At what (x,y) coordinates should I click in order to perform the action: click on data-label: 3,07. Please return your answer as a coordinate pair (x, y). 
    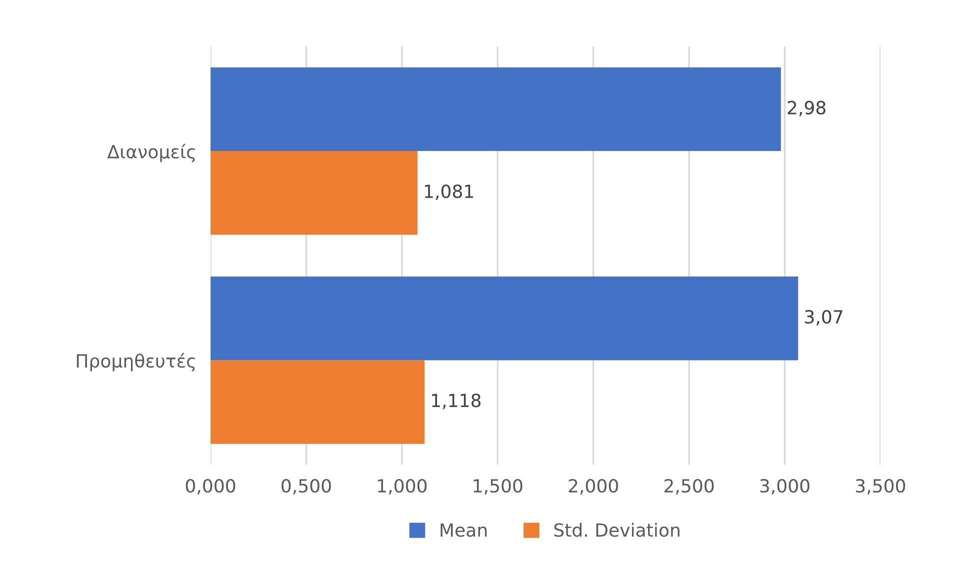
    Looking at the image, I should click on (823, 318).